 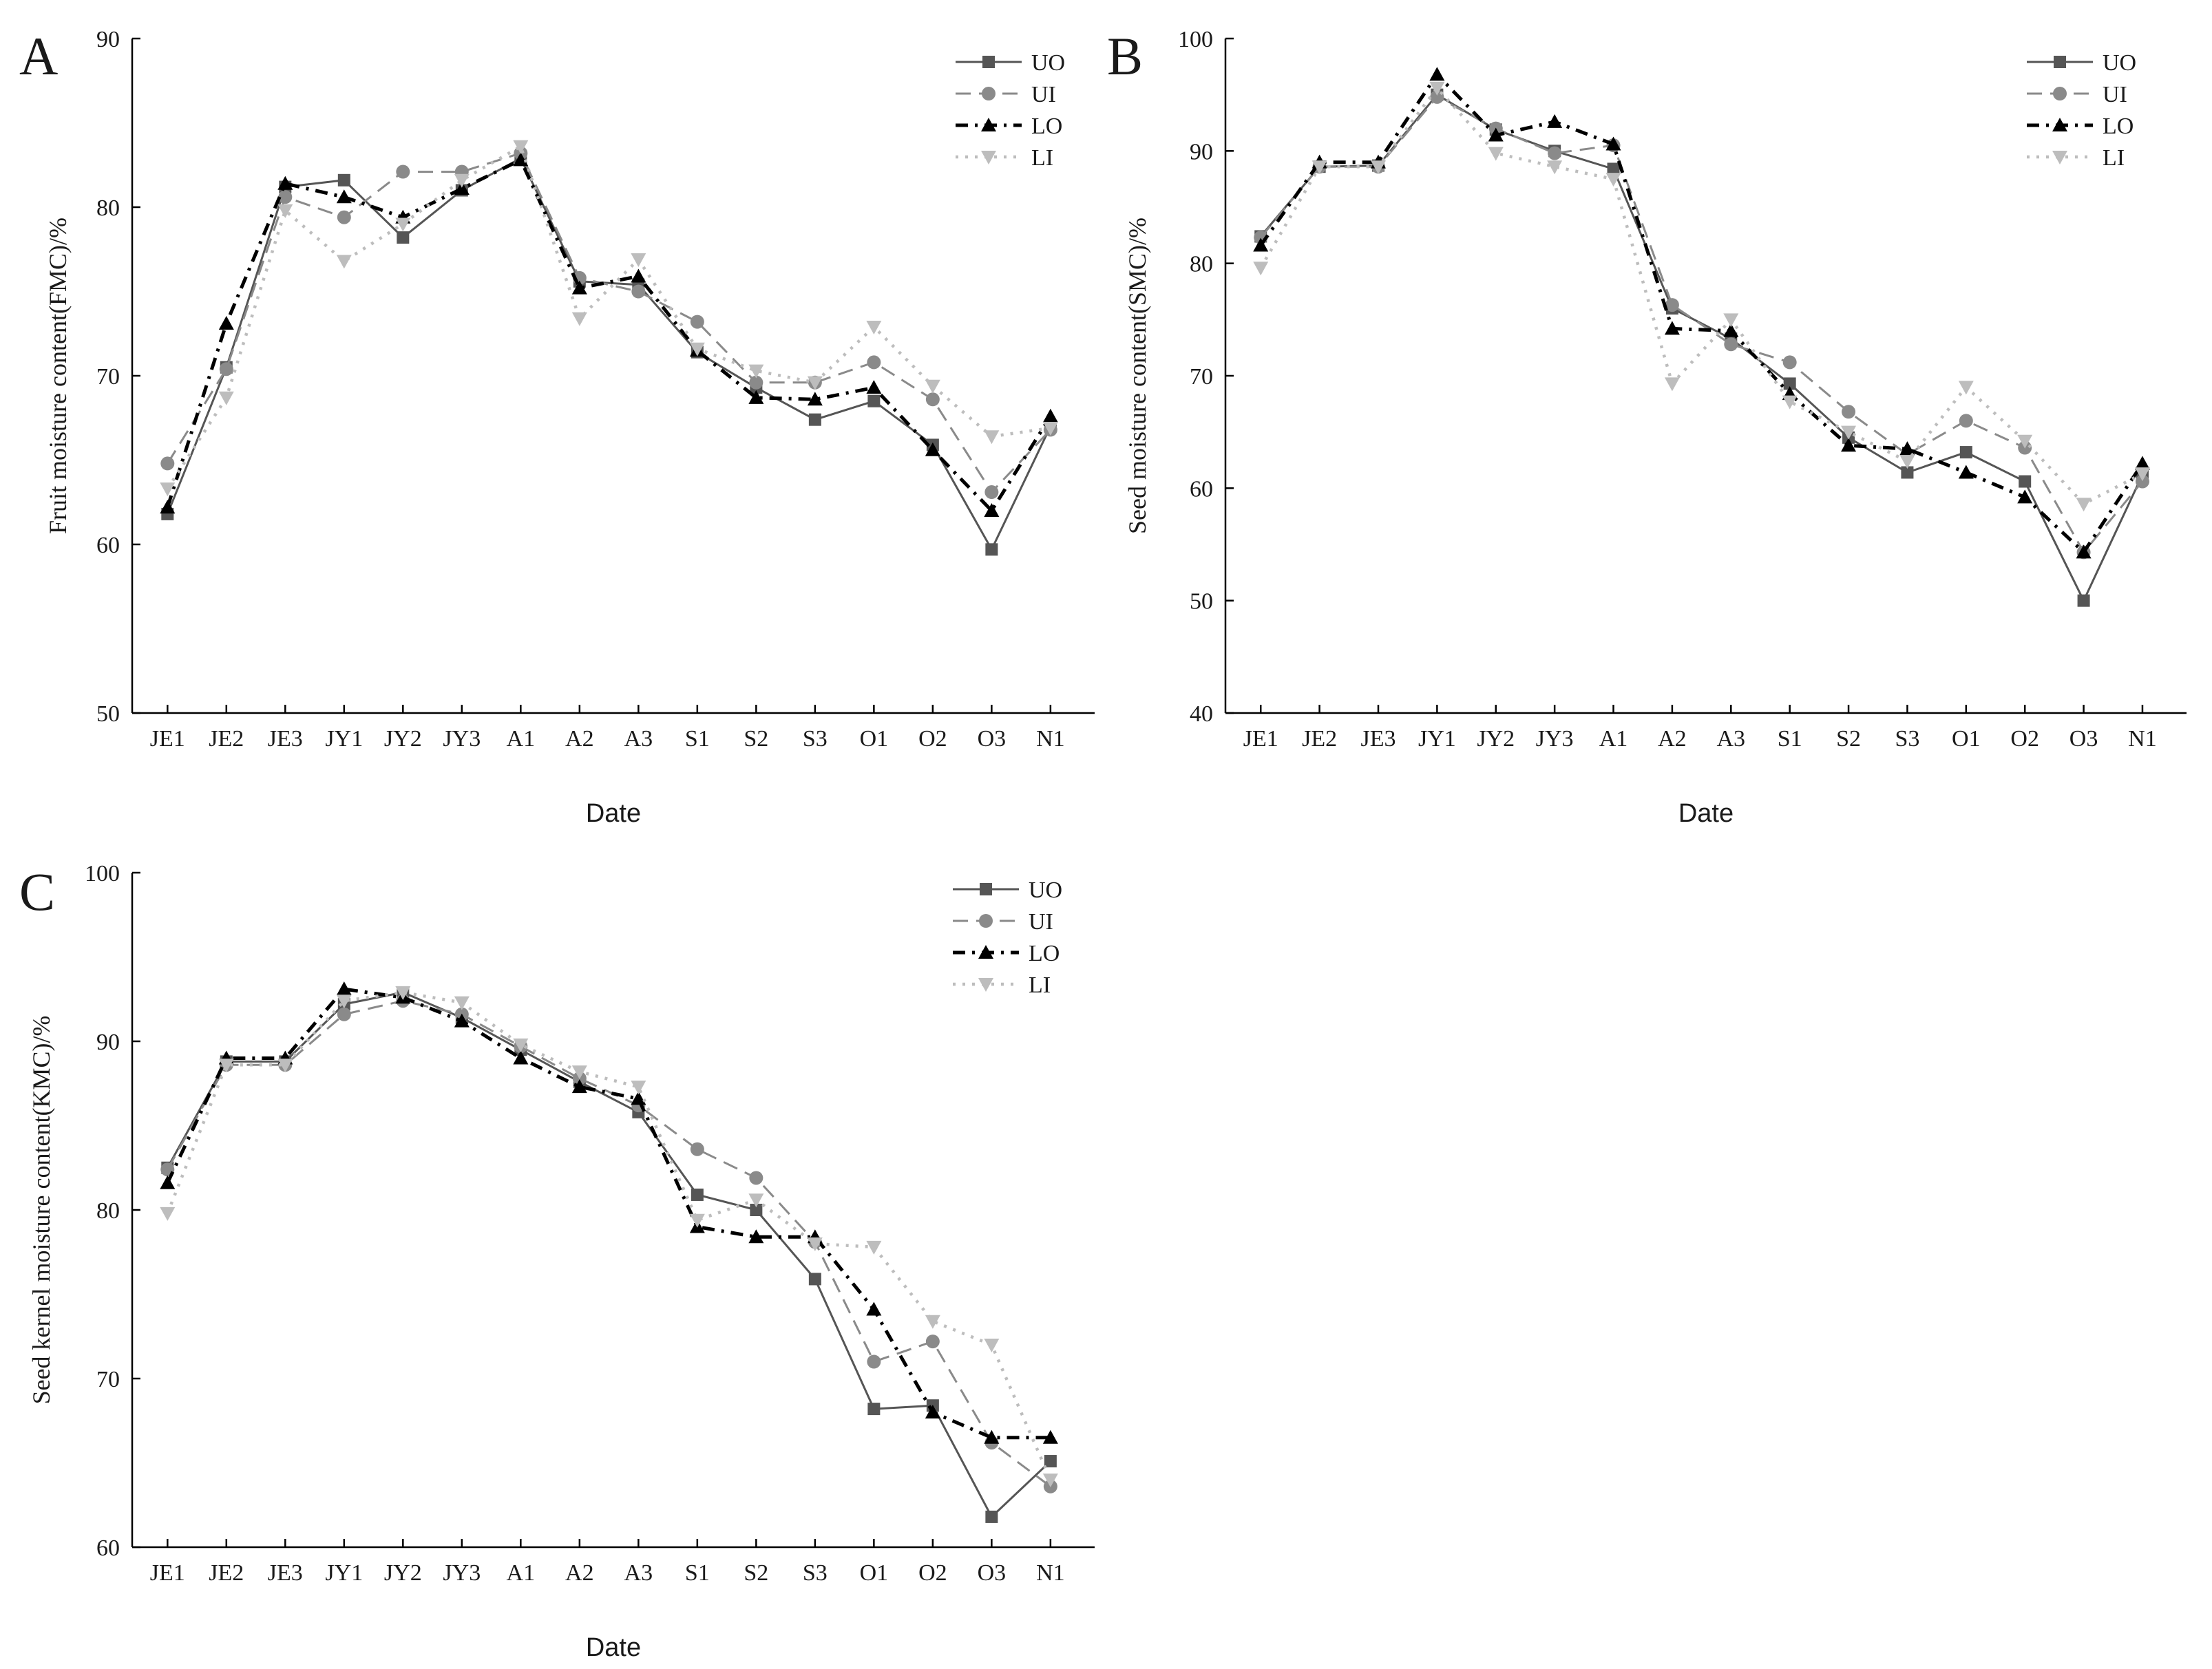 I want to click on y-axis-title: Seed moisture content(SMC)/%, so click(x=1137, y=376).